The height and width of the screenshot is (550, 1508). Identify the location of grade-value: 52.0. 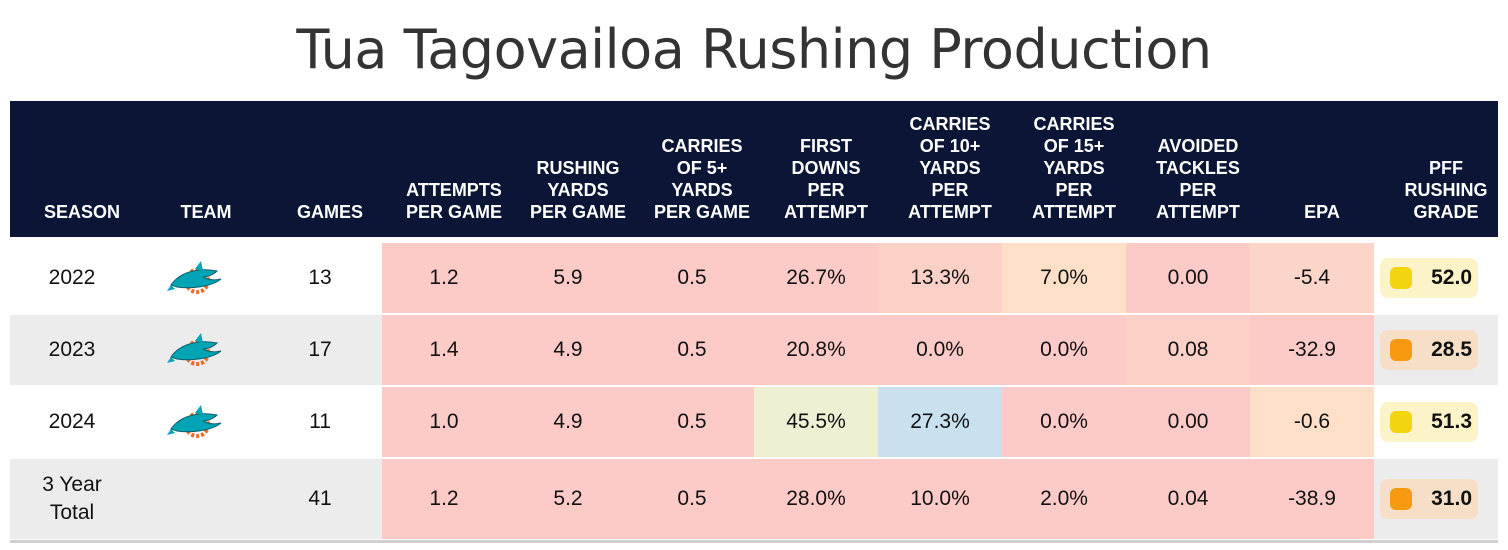
(1451, 277).